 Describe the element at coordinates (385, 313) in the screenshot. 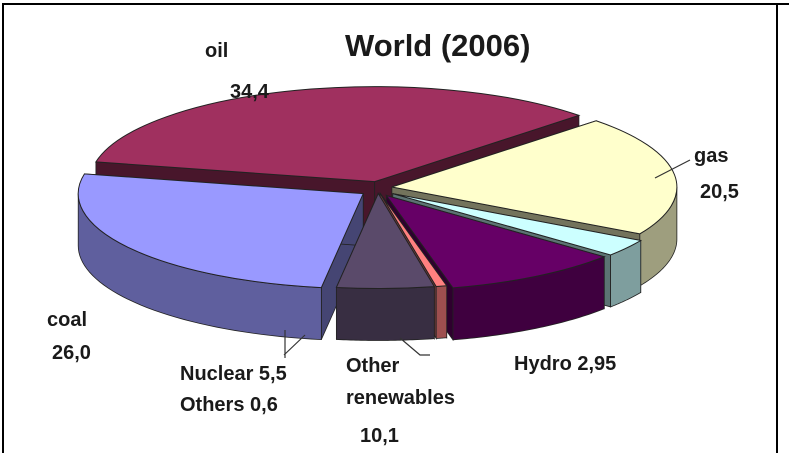

I see `slice-nuclear-side` at that location.